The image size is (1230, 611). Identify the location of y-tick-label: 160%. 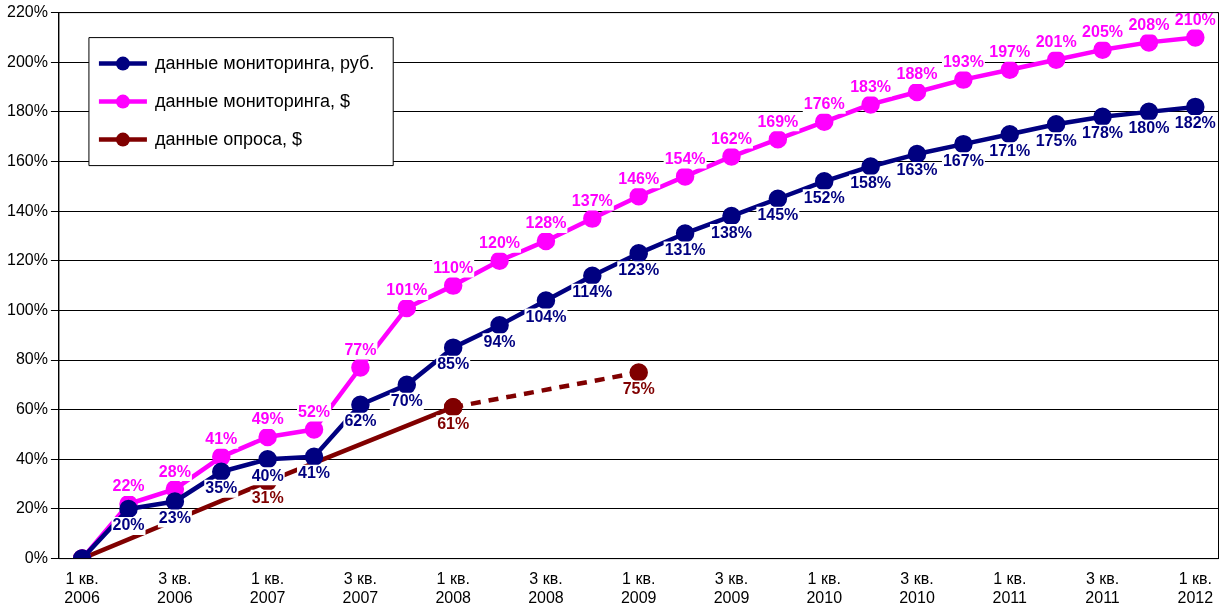
(27, 160).